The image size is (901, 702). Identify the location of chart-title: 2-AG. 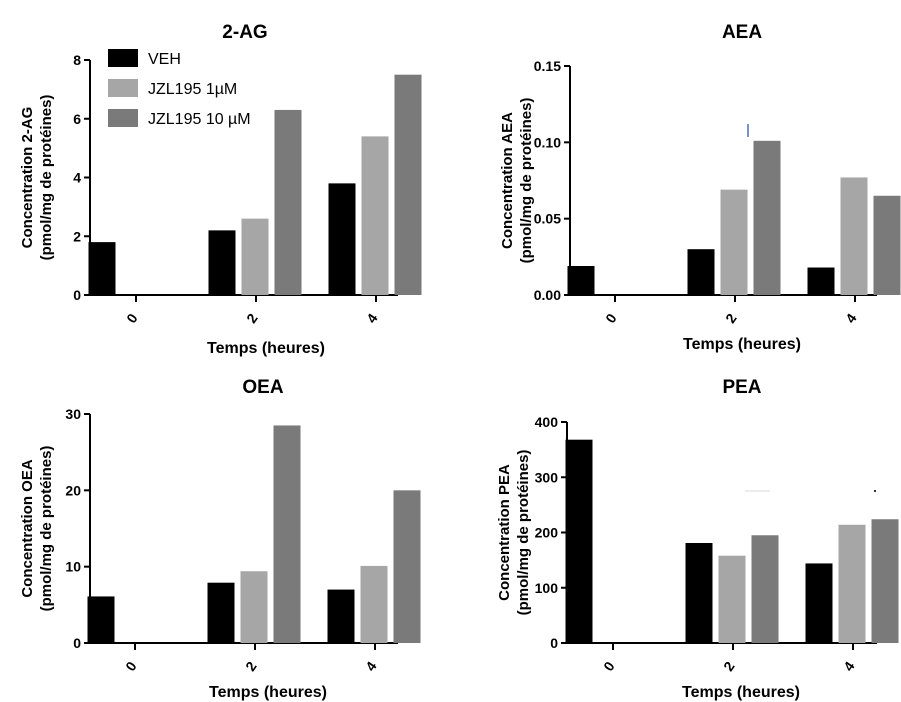
(244, 32).